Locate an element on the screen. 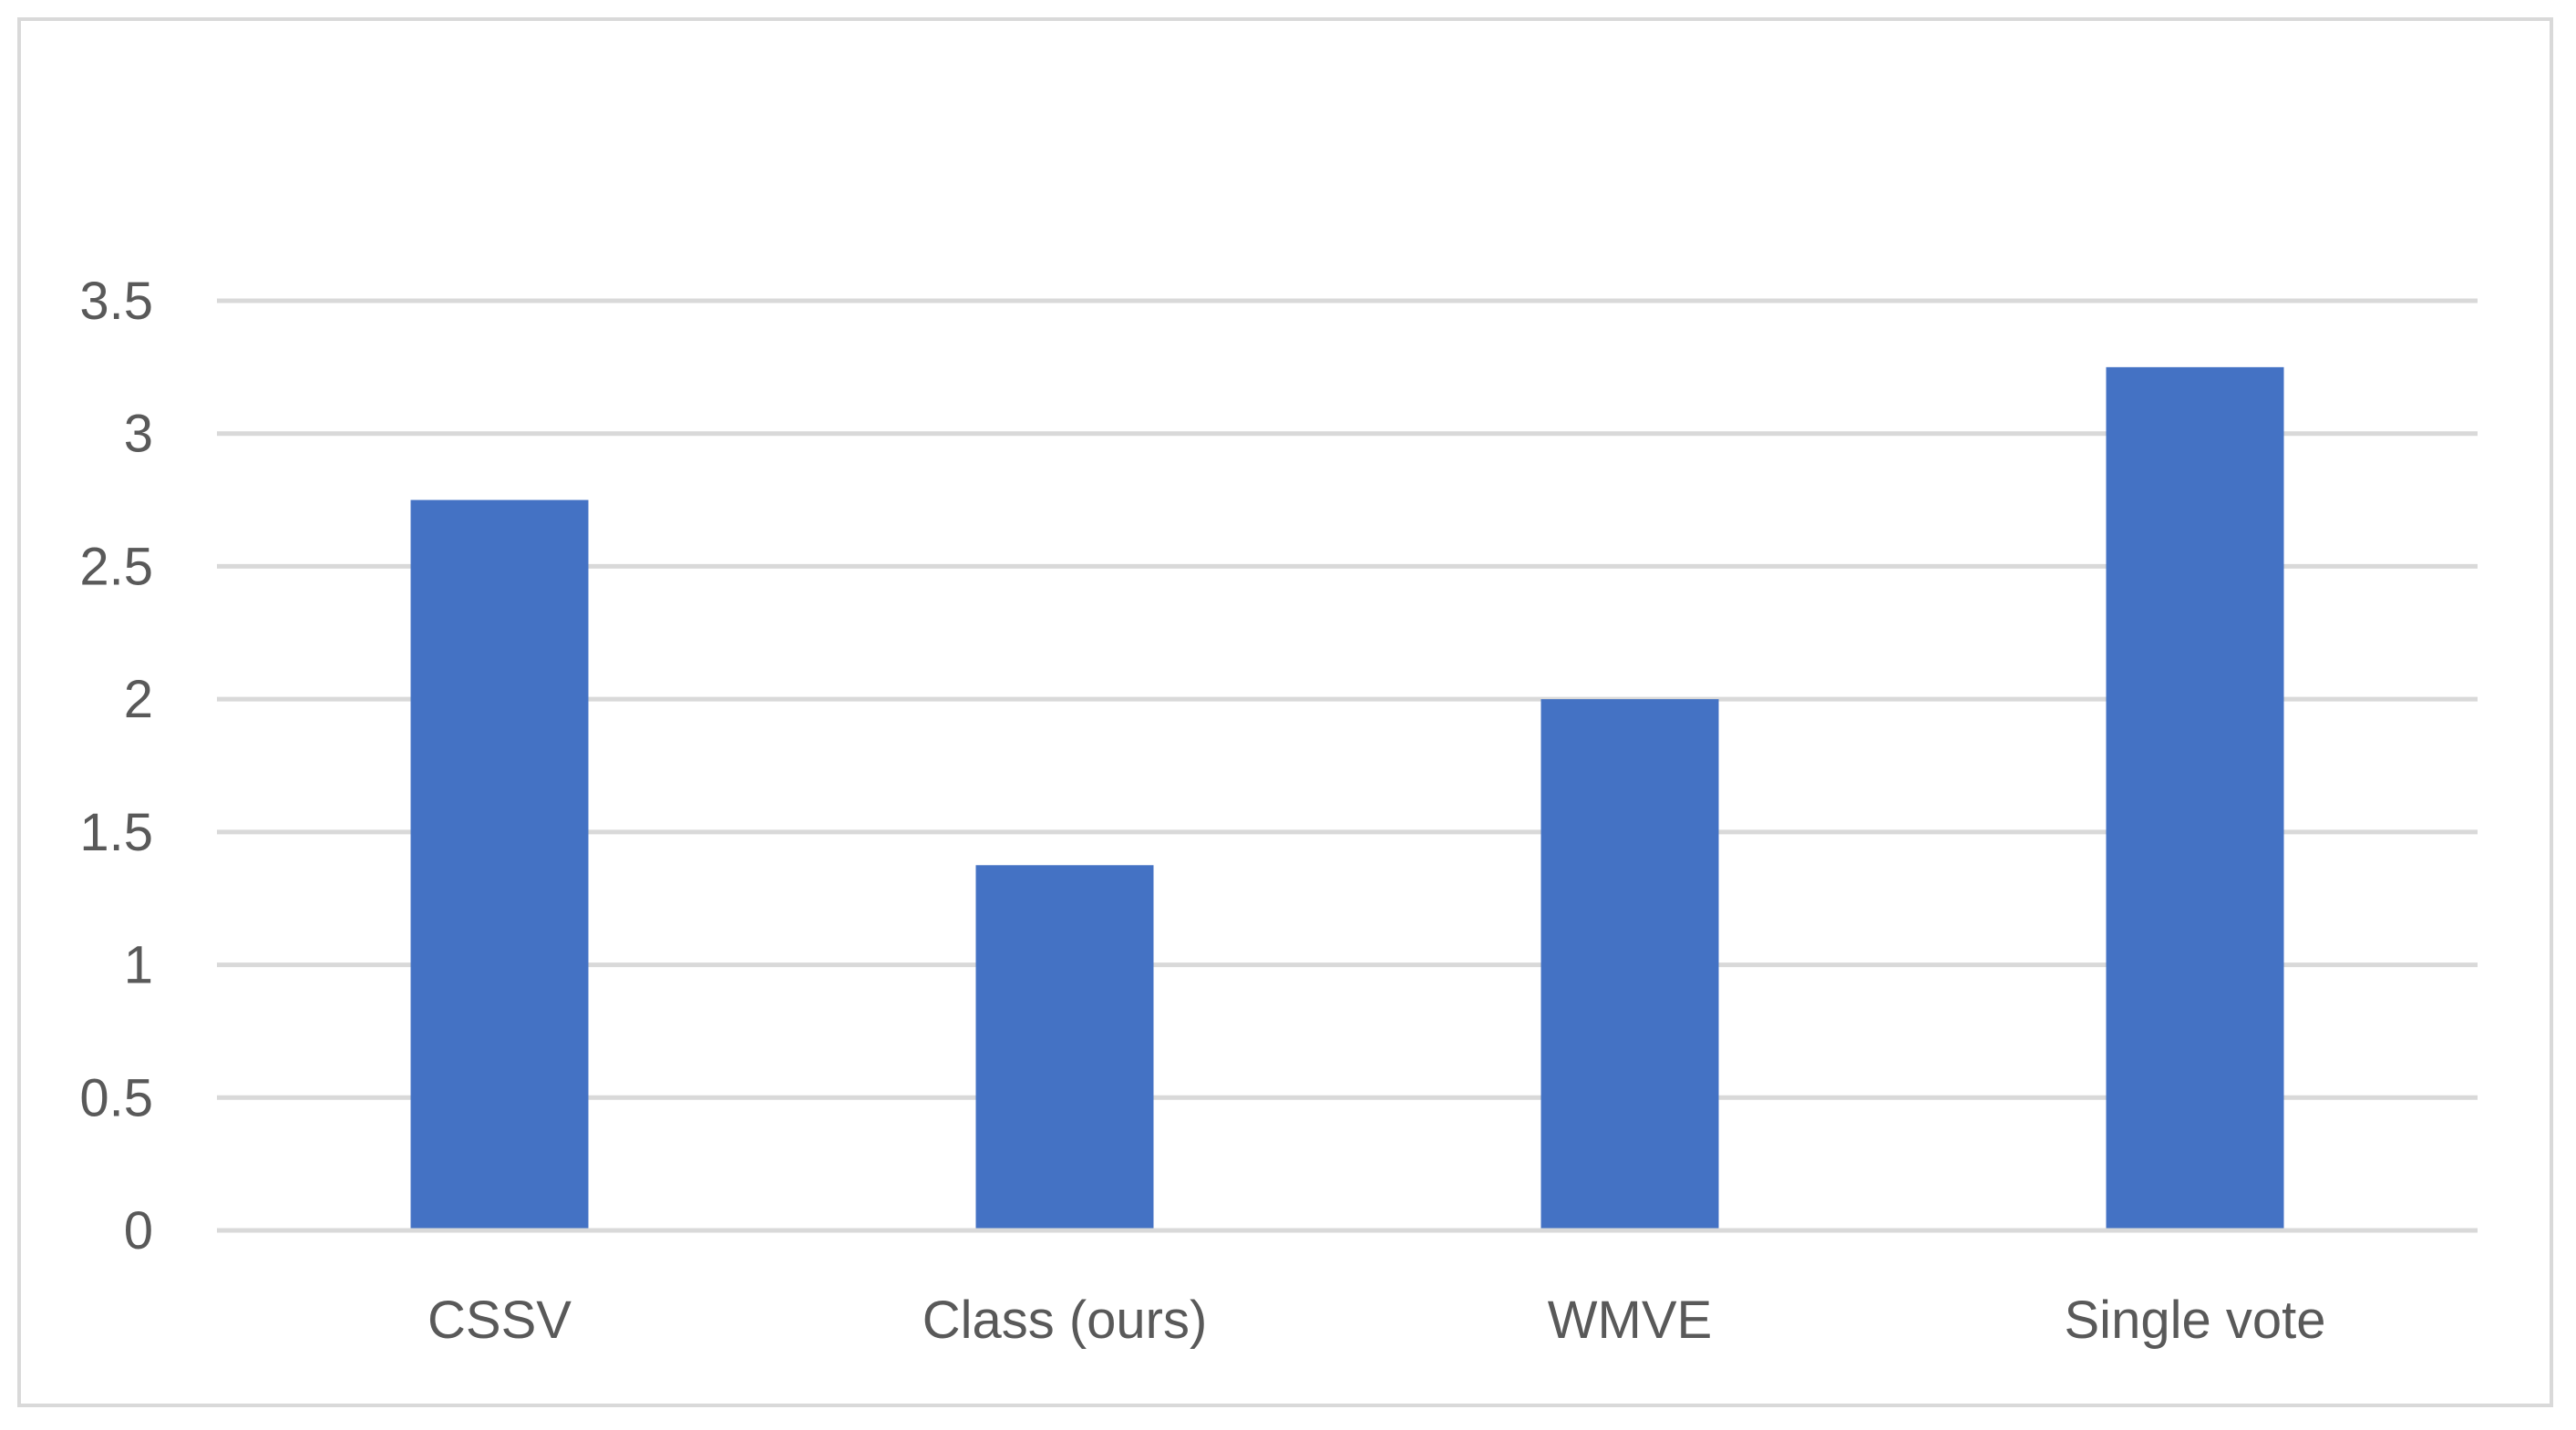 Image resolution: width=2576 pixels, height=1430 pixels. y-tick-label: 3.5 is located at coordinates (116, 301).